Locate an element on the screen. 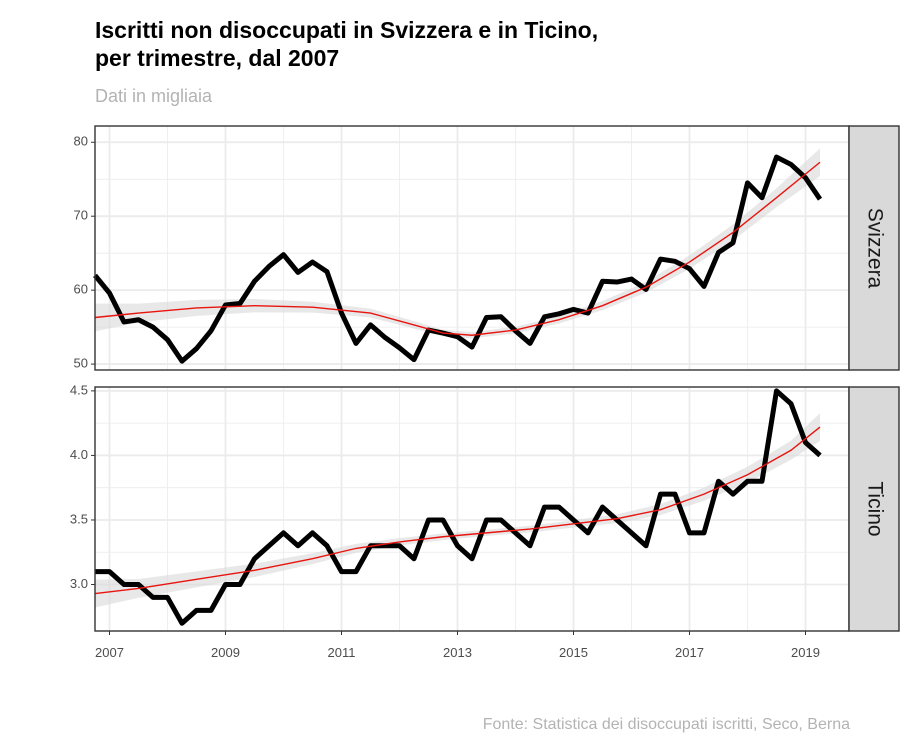 This screenshot has width=918, height=756. x-tick-label: 2013 is located at coordinates (457, 652).